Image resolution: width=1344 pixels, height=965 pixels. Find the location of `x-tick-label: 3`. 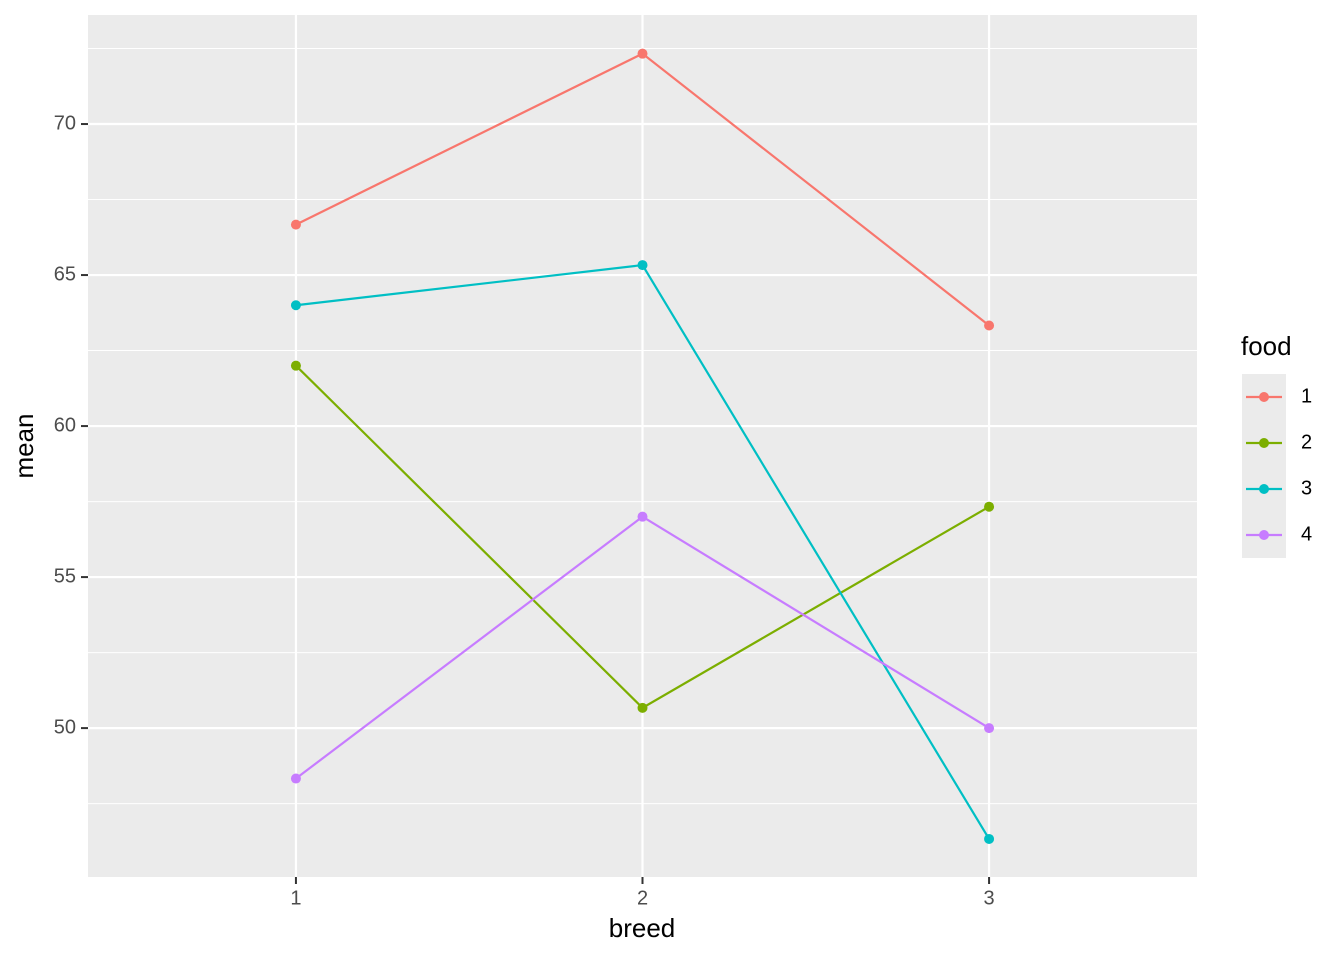

x-tick-label: 3 is located at coordinates (989, 898).